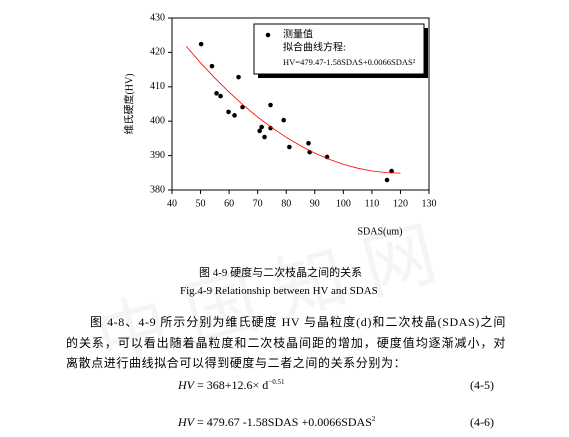  I want to click on legend-box, so click(339, 49).